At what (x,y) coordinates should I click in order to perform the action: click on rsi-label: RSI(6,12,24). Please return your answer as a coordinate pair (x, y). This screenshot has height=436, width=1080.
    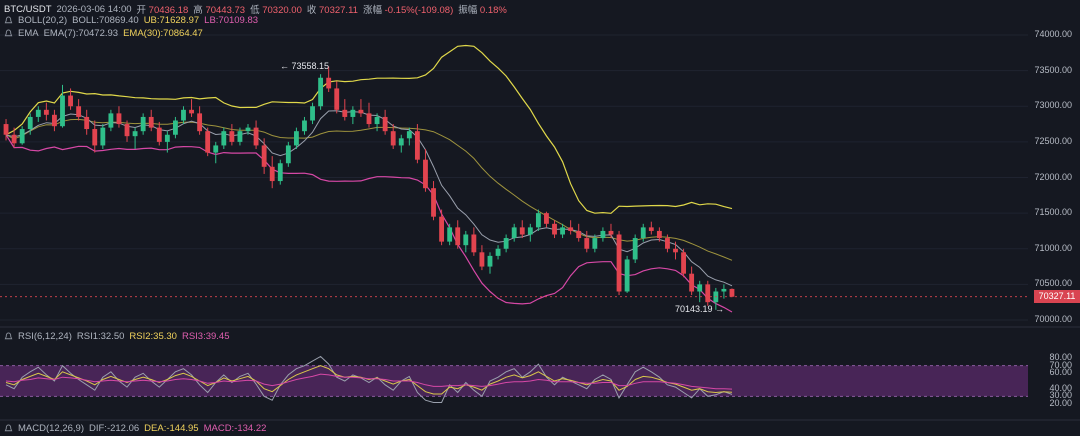
    Looking at the image, I should click on (45, 336).